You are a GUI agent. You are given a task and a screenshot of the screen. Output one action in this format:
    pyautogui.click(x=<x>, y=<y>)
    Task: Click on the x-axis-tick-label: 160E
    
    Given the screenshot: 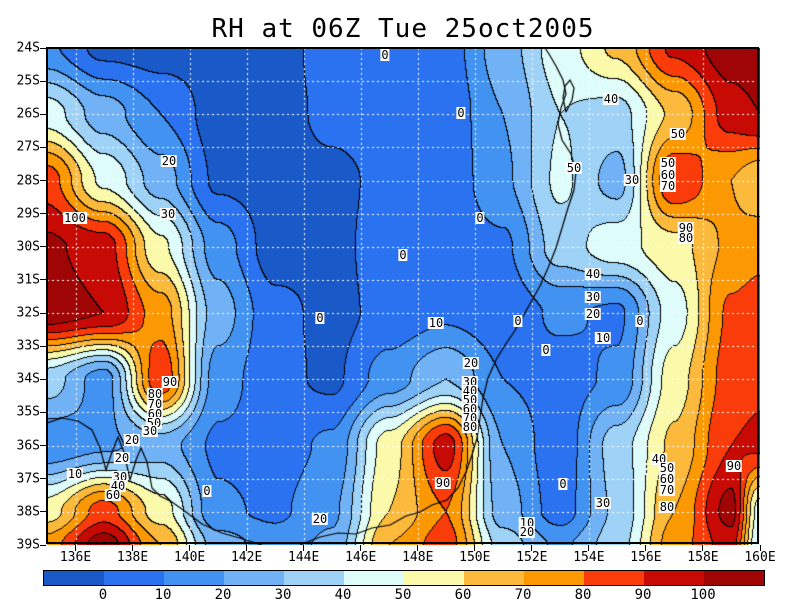 What is the action you would take?
    pyautogui.click(x=760, y=557)
    